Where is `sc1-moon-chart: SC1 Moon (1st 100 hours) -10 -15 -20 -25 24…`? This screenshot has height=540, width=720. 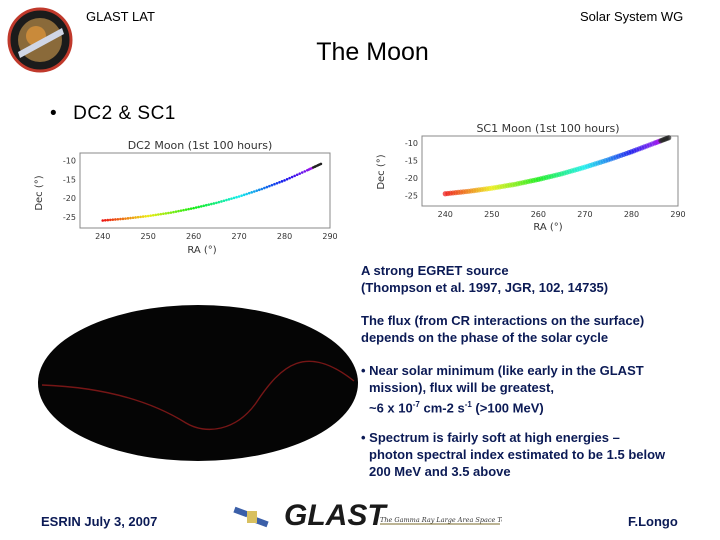 sc1-moon-chart: SC1 Moon (1st 100 hours) -10 -15 -20 -25 24… is located at coordinates (531, 177).